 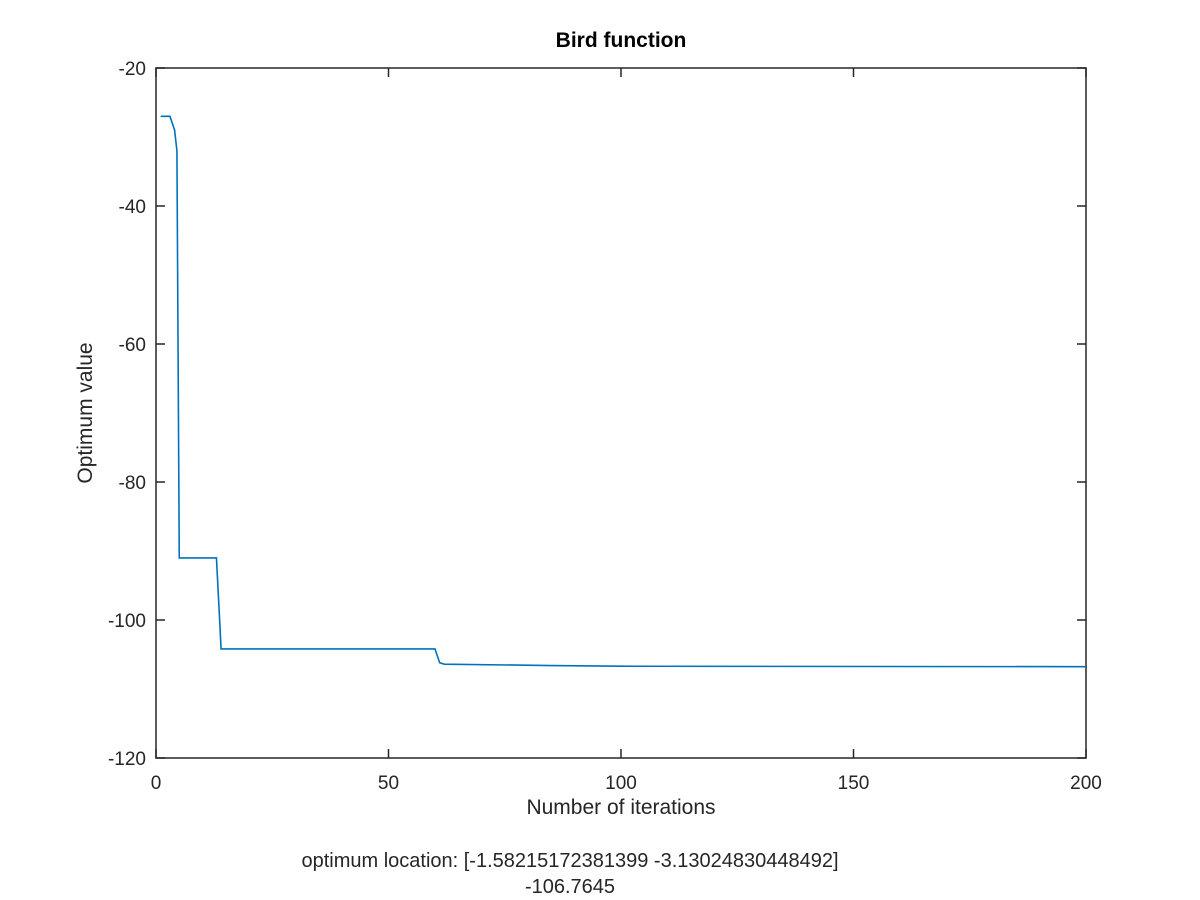 I want to click on x-tick-label: 100, so click(x=621, y=783).